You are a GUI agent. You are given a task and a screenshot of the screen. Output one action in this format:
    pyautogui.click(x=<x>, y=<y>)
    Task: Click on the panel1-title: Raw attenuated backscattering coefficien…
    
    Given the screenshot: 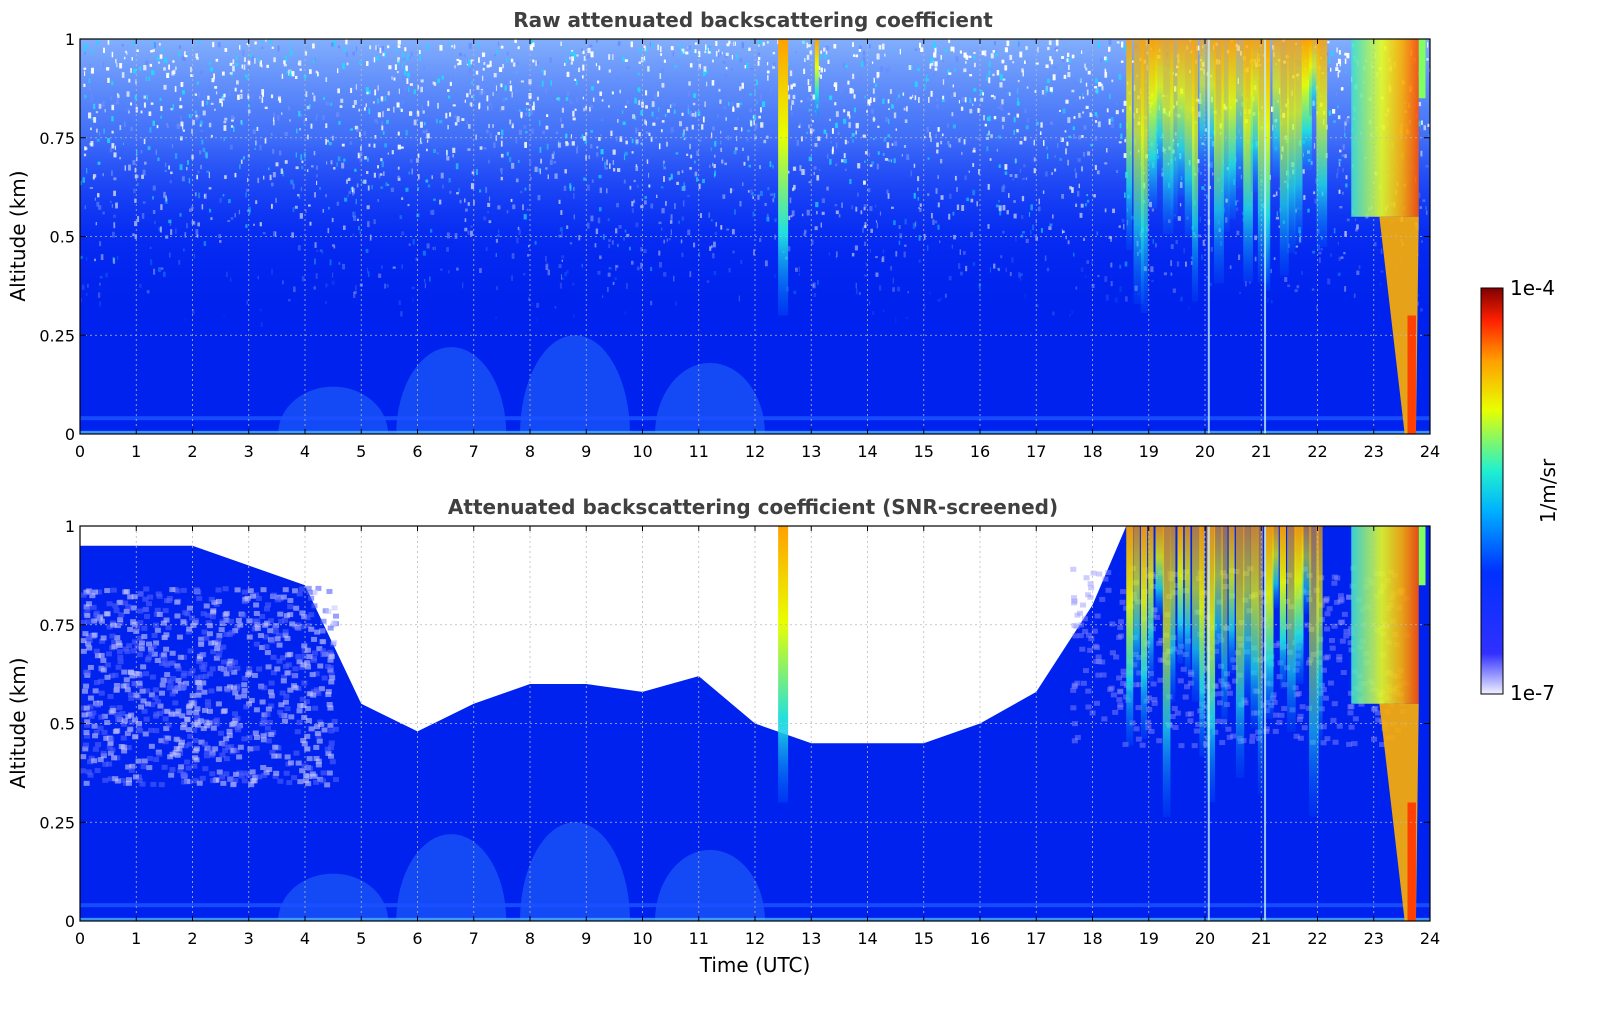 What is the action you would take?
    pyautogui.click(x=753, y=20)
    